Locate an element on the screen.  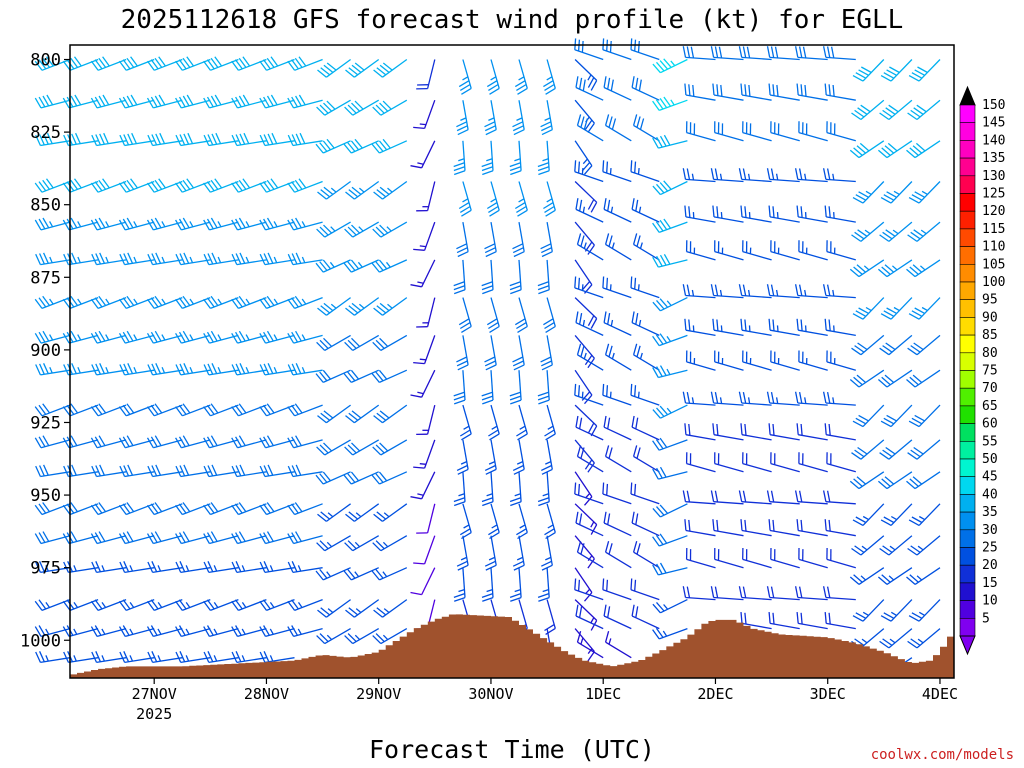
colorbar-bin is located at coordinates (967, 255).